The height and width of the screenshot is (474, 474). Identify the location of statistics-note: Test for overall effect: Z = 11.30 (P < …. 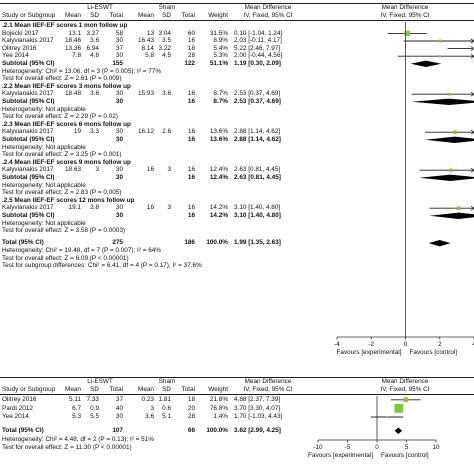
(67, 448).